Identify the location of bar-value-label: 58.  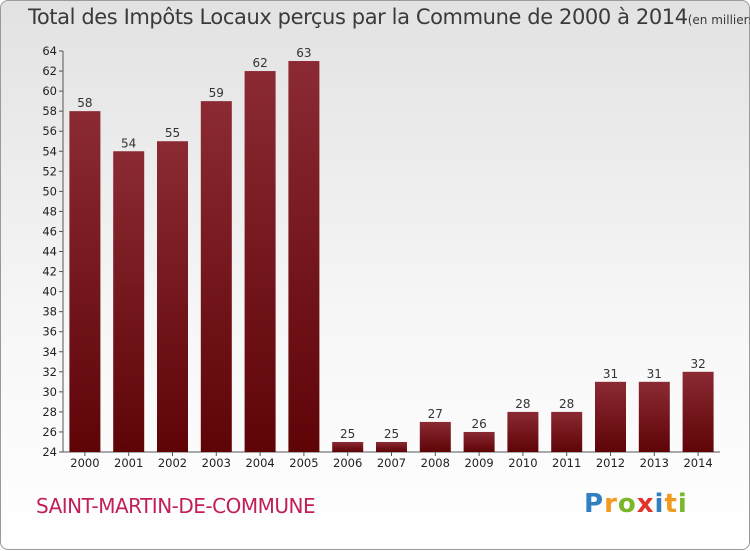
(84, 103).